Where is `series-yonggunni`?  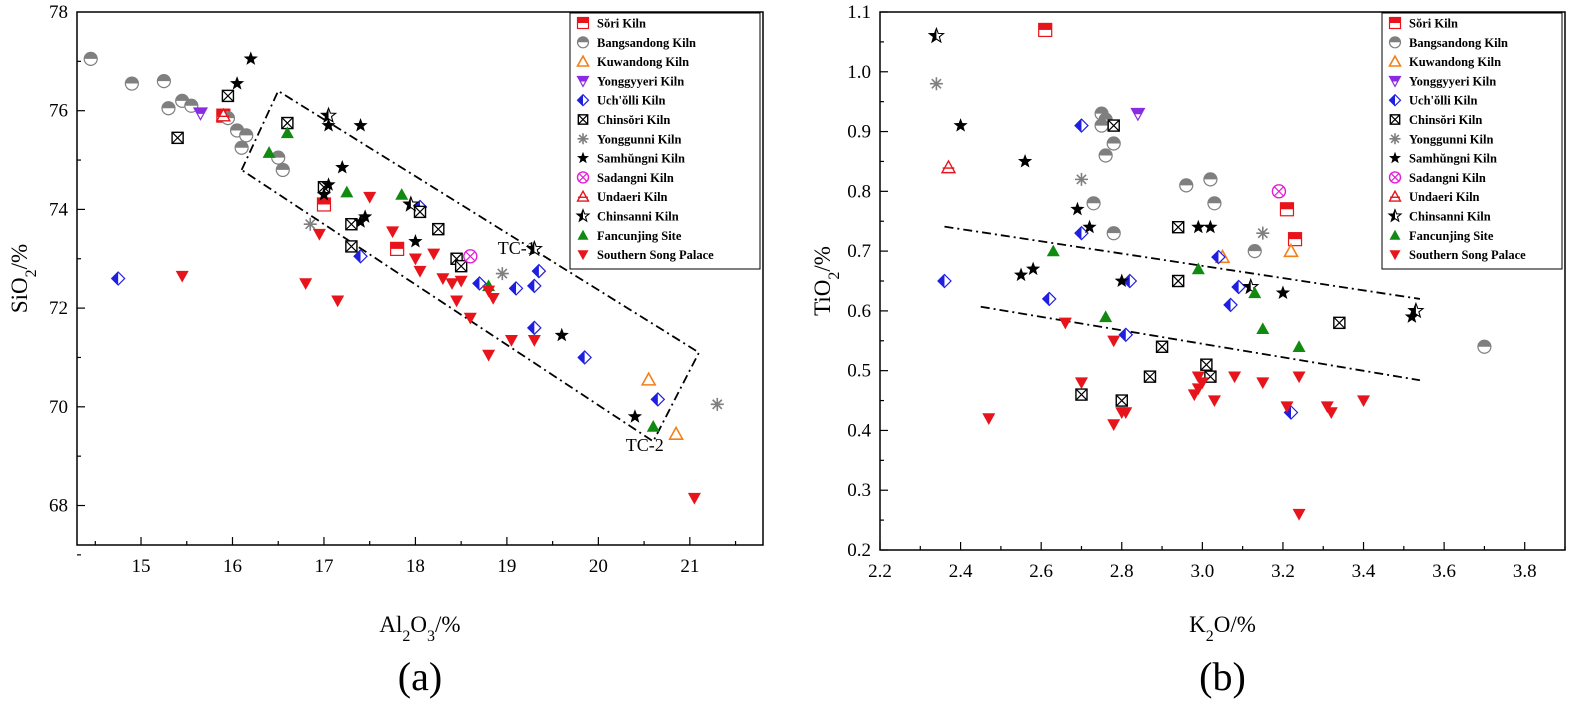
series-yonggunni is located at coordinates (513, 314).